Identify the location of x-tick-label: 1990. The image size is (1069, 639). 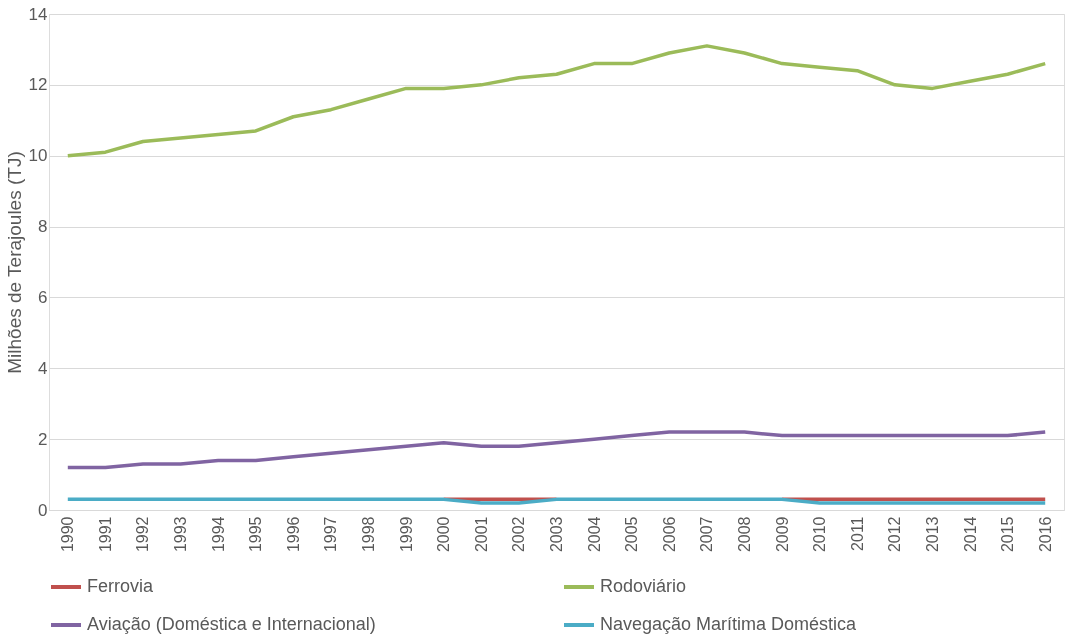
(68, 534).